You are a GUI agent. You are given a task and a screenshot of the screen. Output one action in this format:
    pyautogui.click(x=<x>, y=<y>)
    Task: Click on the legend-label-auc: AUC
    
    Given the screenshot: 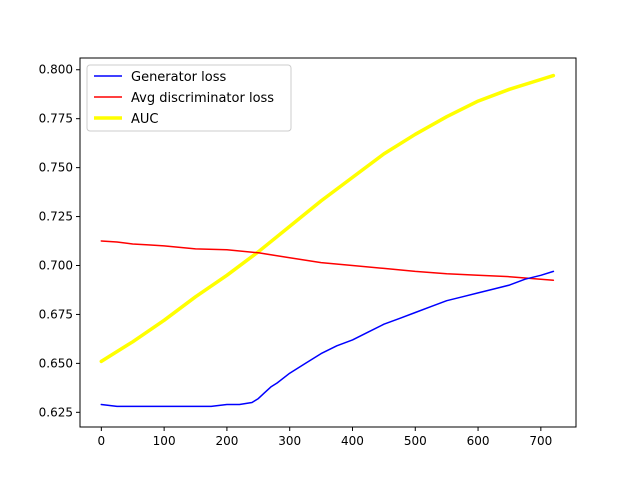 What is the action you would take?
    pyautogui.click(x=145, y=119)
    